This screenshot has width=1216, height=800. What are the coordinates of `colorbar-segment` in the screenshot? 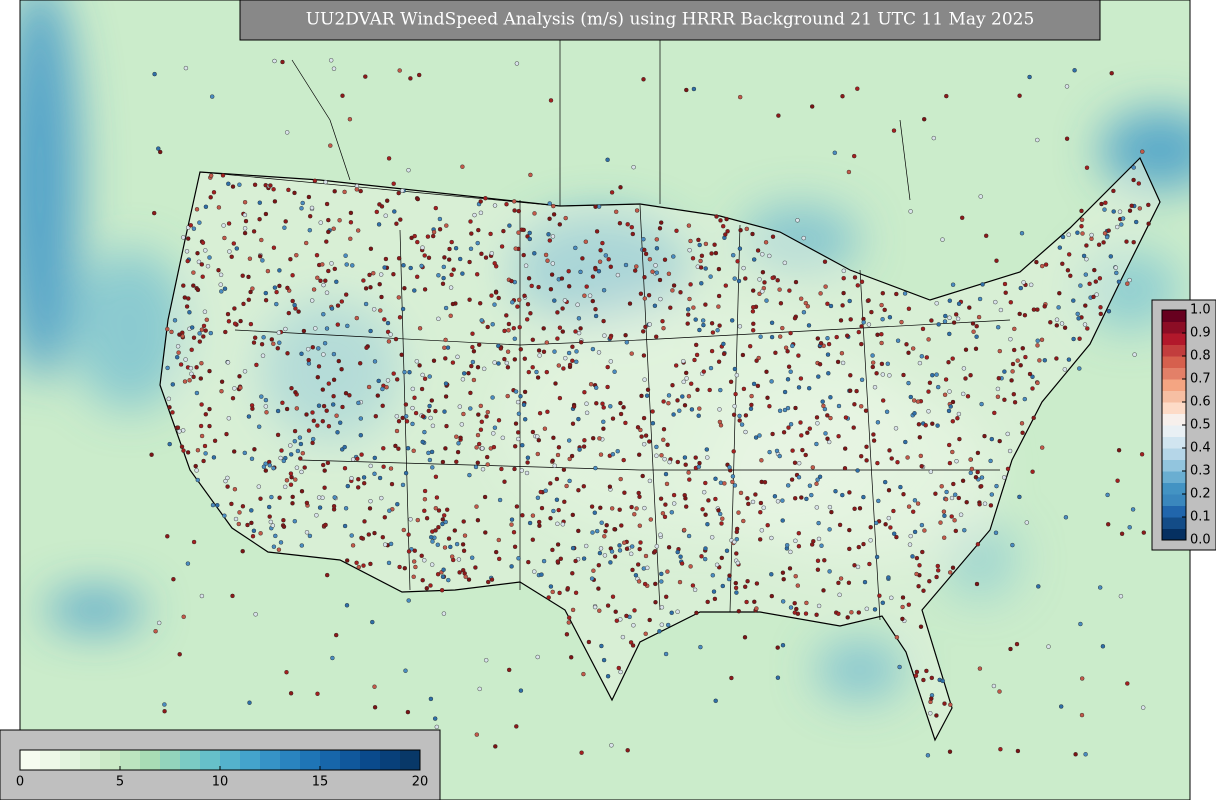 It's located at (1174, 500).